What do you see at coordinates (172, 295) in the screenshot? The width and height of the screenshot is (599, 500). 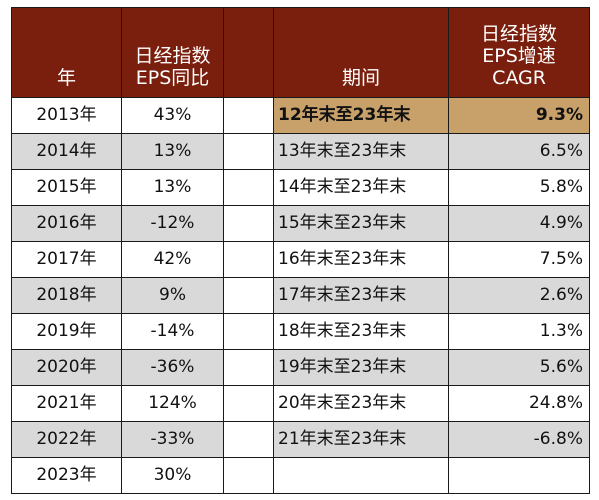 I see `eps-yoy-cell: 9%` at bounding box center [172, 295].